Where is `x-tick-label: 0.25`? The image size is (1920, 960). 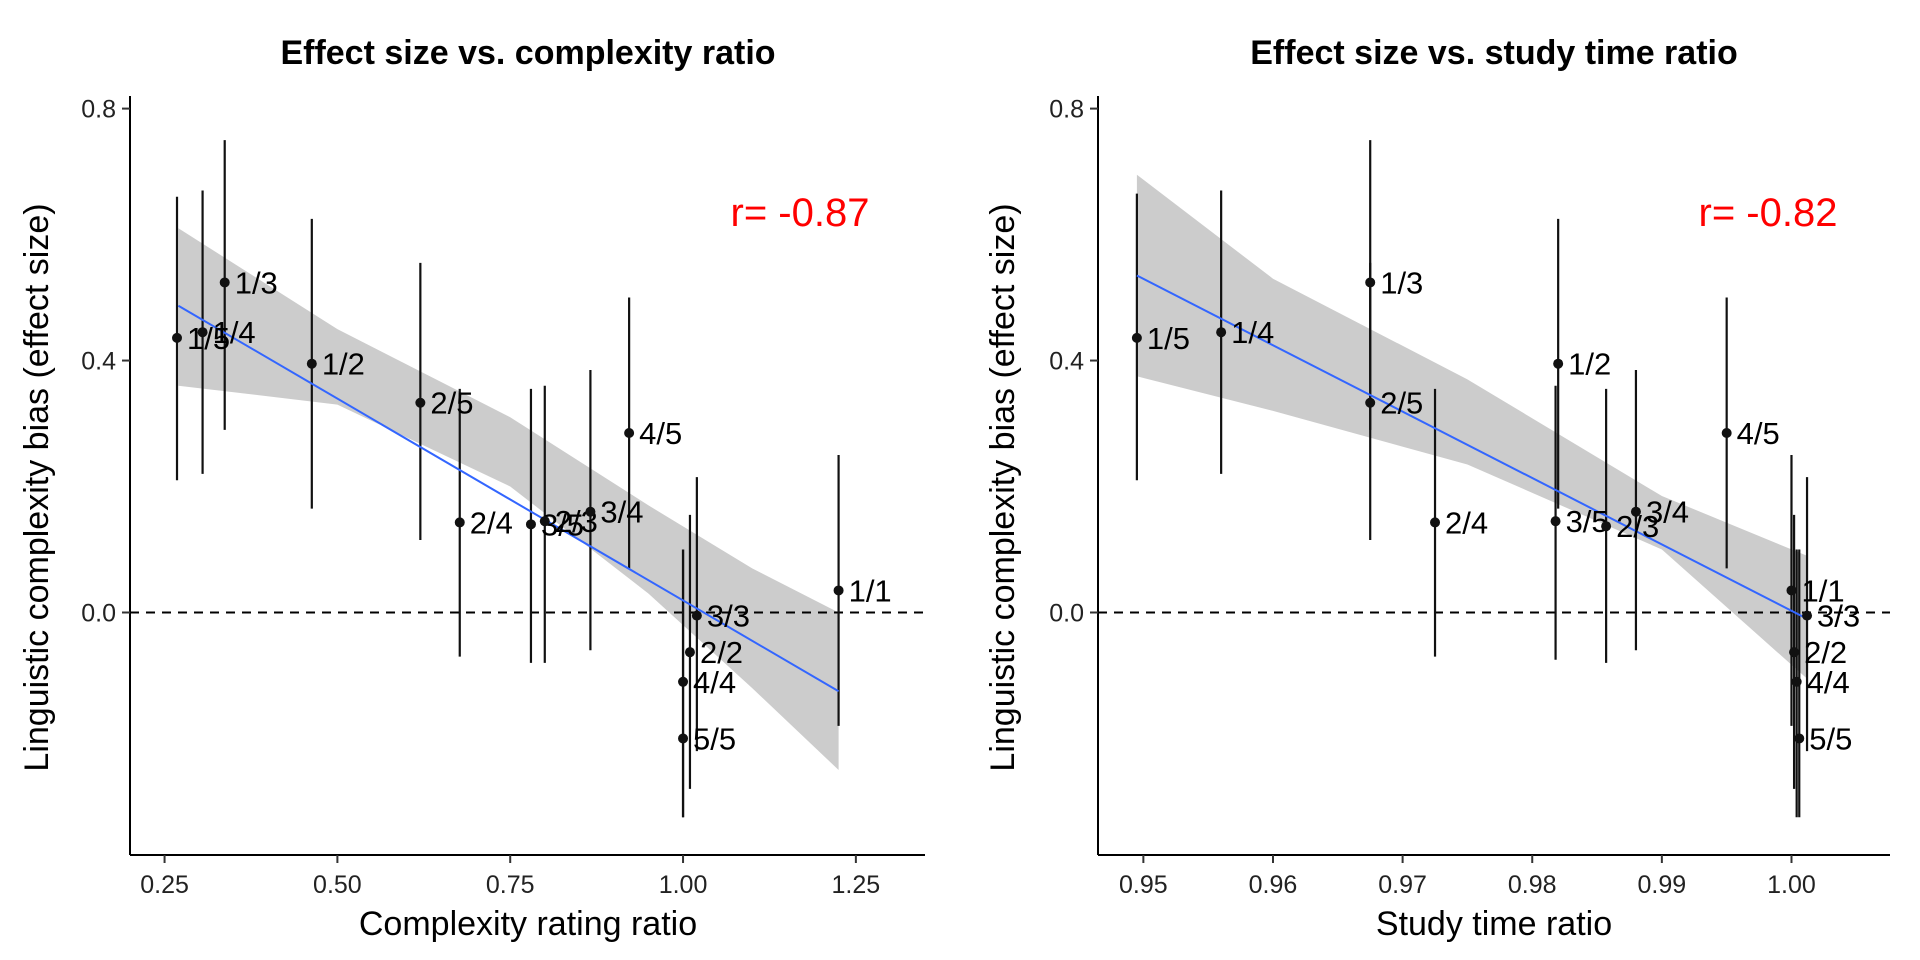
x-tick-label: 0.25 is located at coordinates (164, 885).